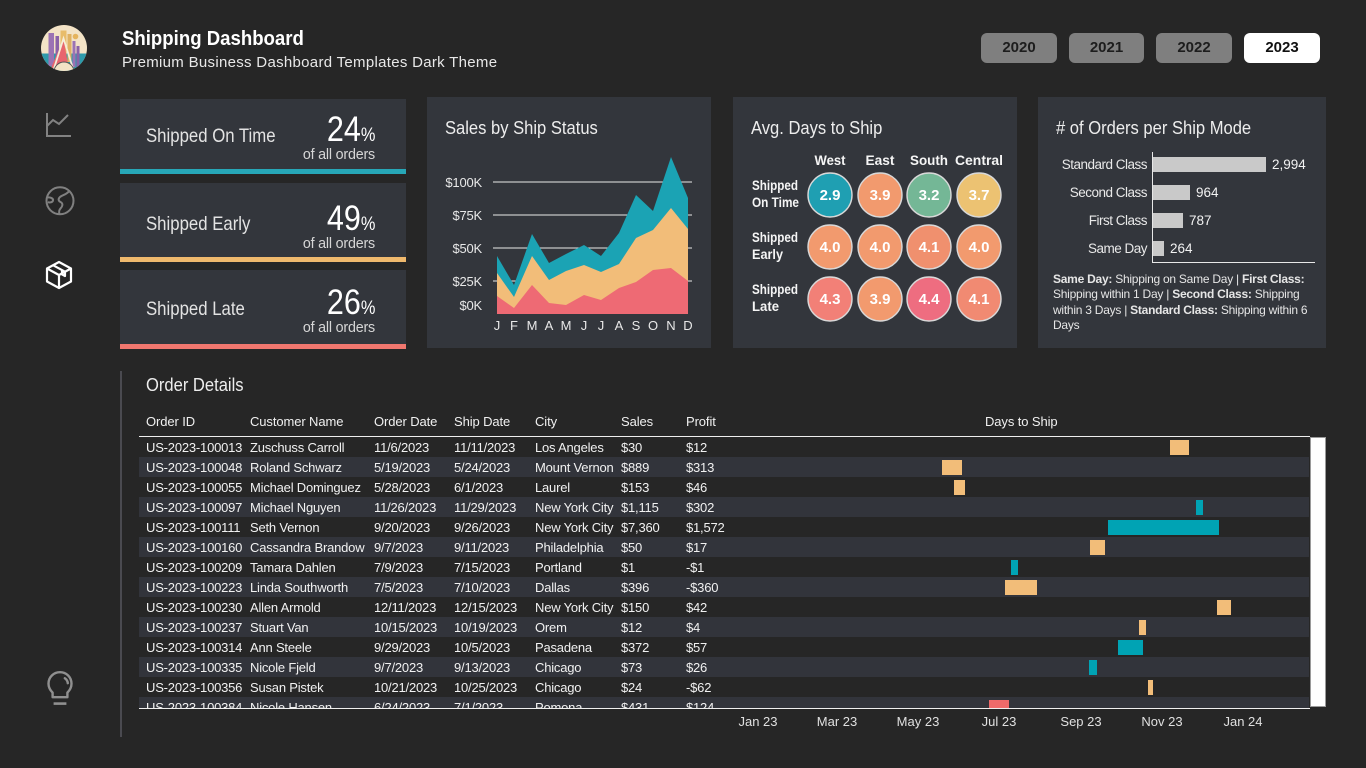 Image resolution: width=1366 pixels, height=768 pixels. What do you see at coordinates (767, 254) in the screenshot?
I see `svg-text: Early` at bounding box center [767, 254].